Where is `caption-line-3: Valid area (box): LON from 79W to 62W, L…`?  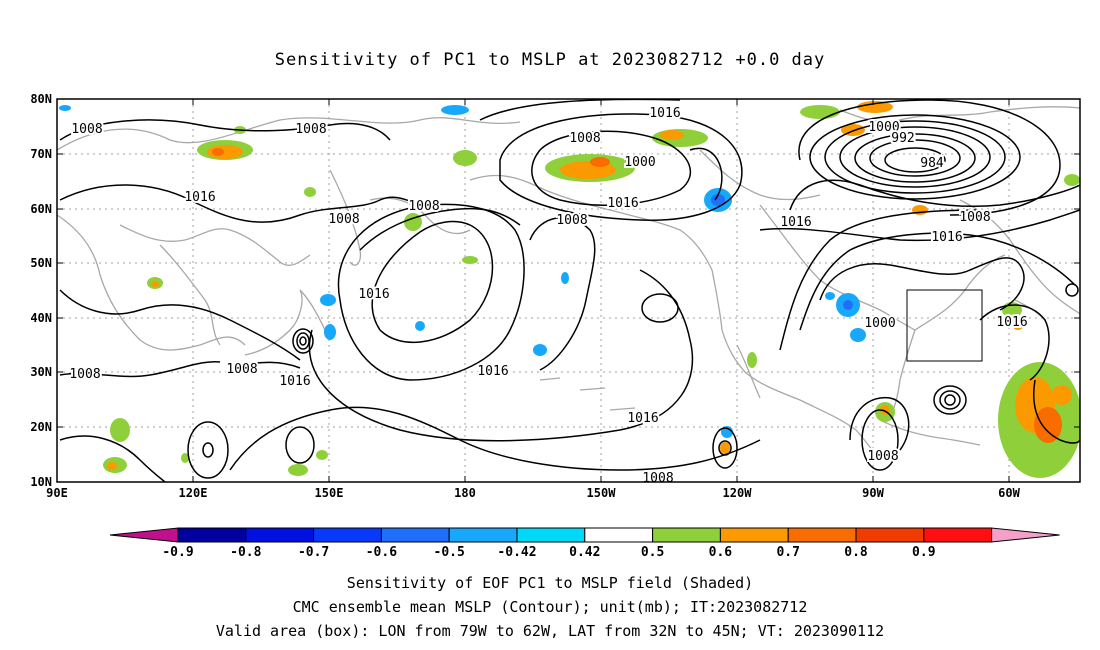
caption-line-3: Valid area (box): LON from 79W to 62W, L… is located at coordinates (550, 631).